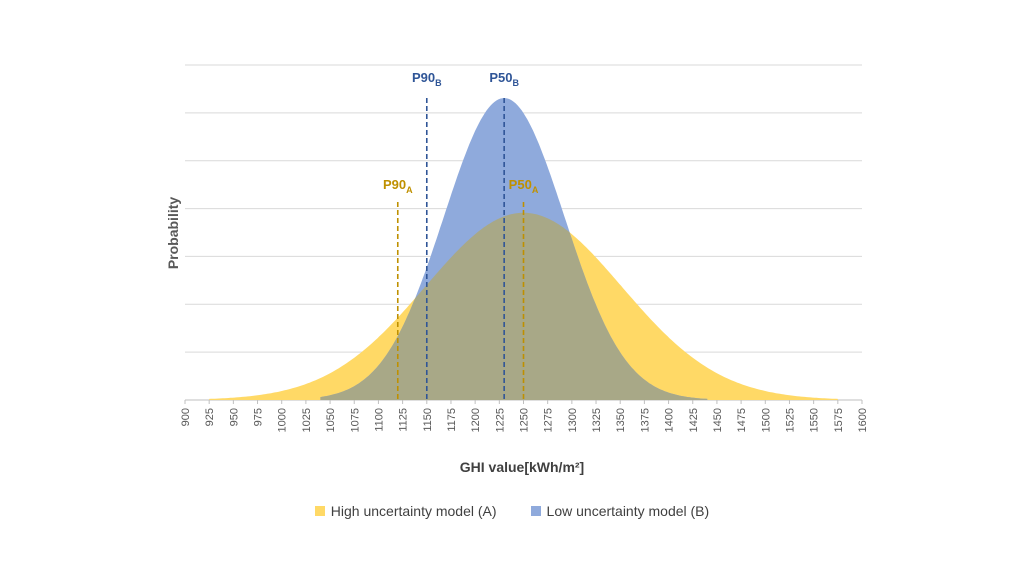  I want to click on x-tick-label: 1125, so click(404, 420).